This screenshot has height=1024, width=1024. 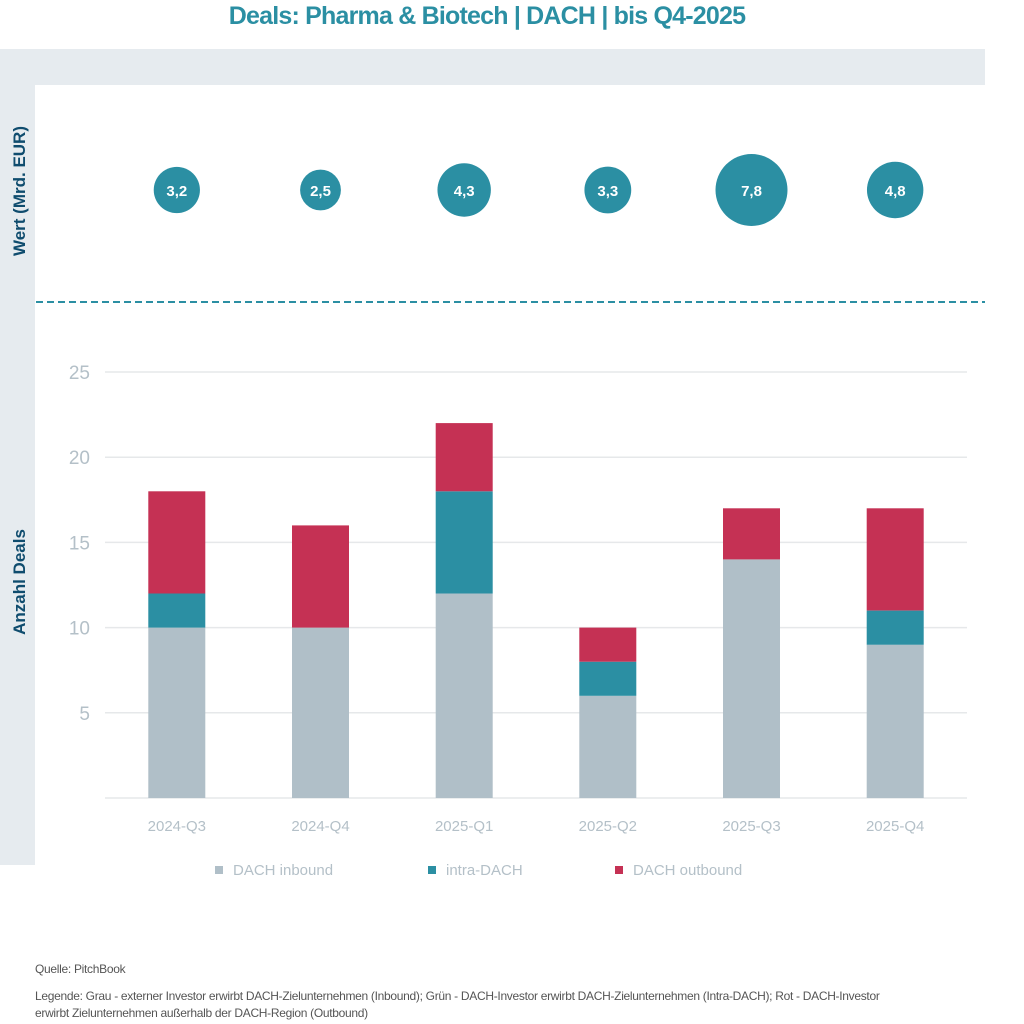 I want to click on bubble-label: 4,3, so click(x=464, y=191).